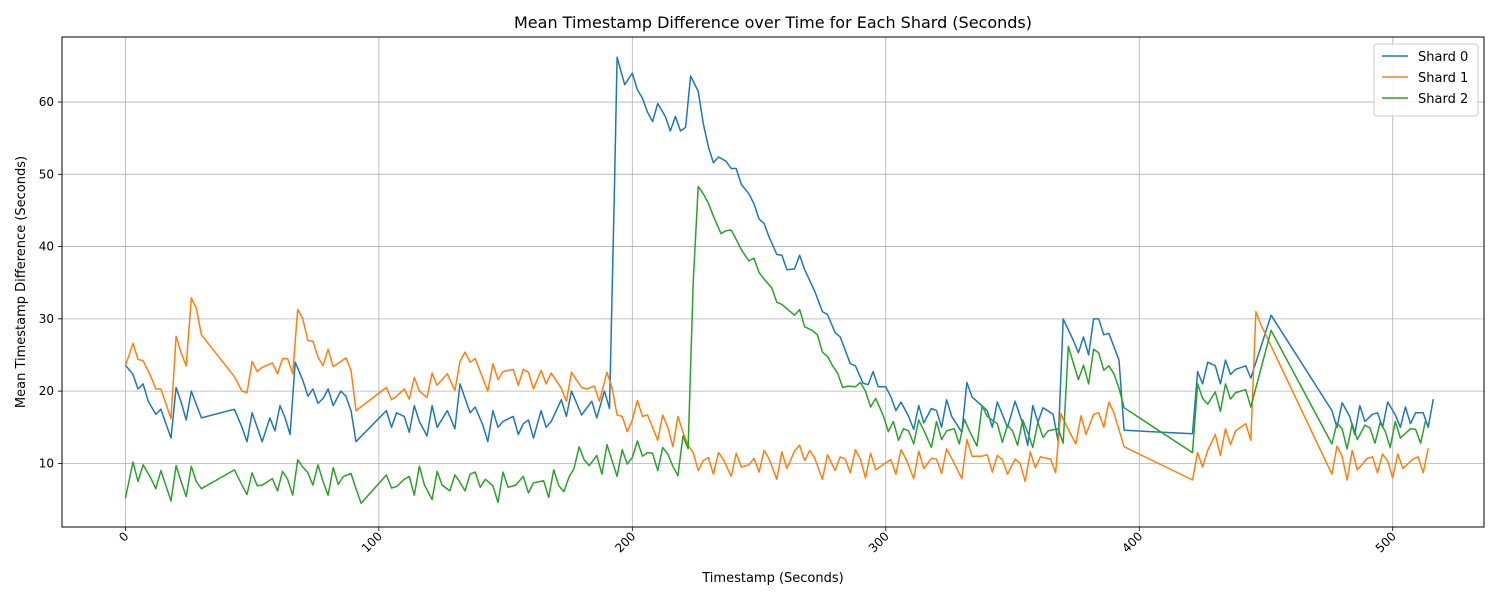 Image resolution: width=1500 pixels, height=600 pixels. I want to click on y-tick-label: 20, so click(46, 391).